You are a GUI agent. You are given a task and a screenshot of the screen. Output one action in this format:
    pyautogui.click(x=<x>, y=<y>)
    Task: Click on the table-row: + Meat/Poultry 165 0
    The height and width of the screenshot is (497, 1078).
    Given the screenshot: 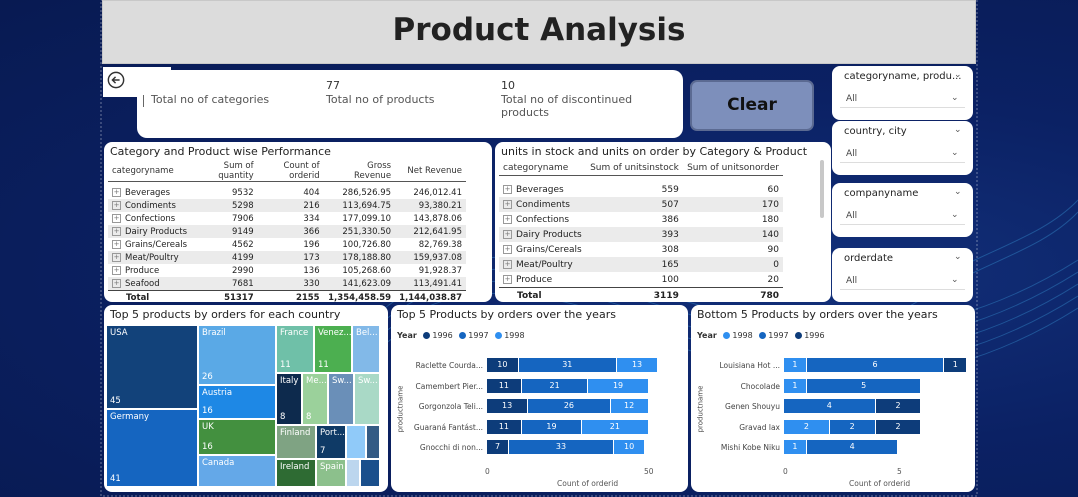 What is the action you would take?
    pyautogui.click(x=641, y=264)
    